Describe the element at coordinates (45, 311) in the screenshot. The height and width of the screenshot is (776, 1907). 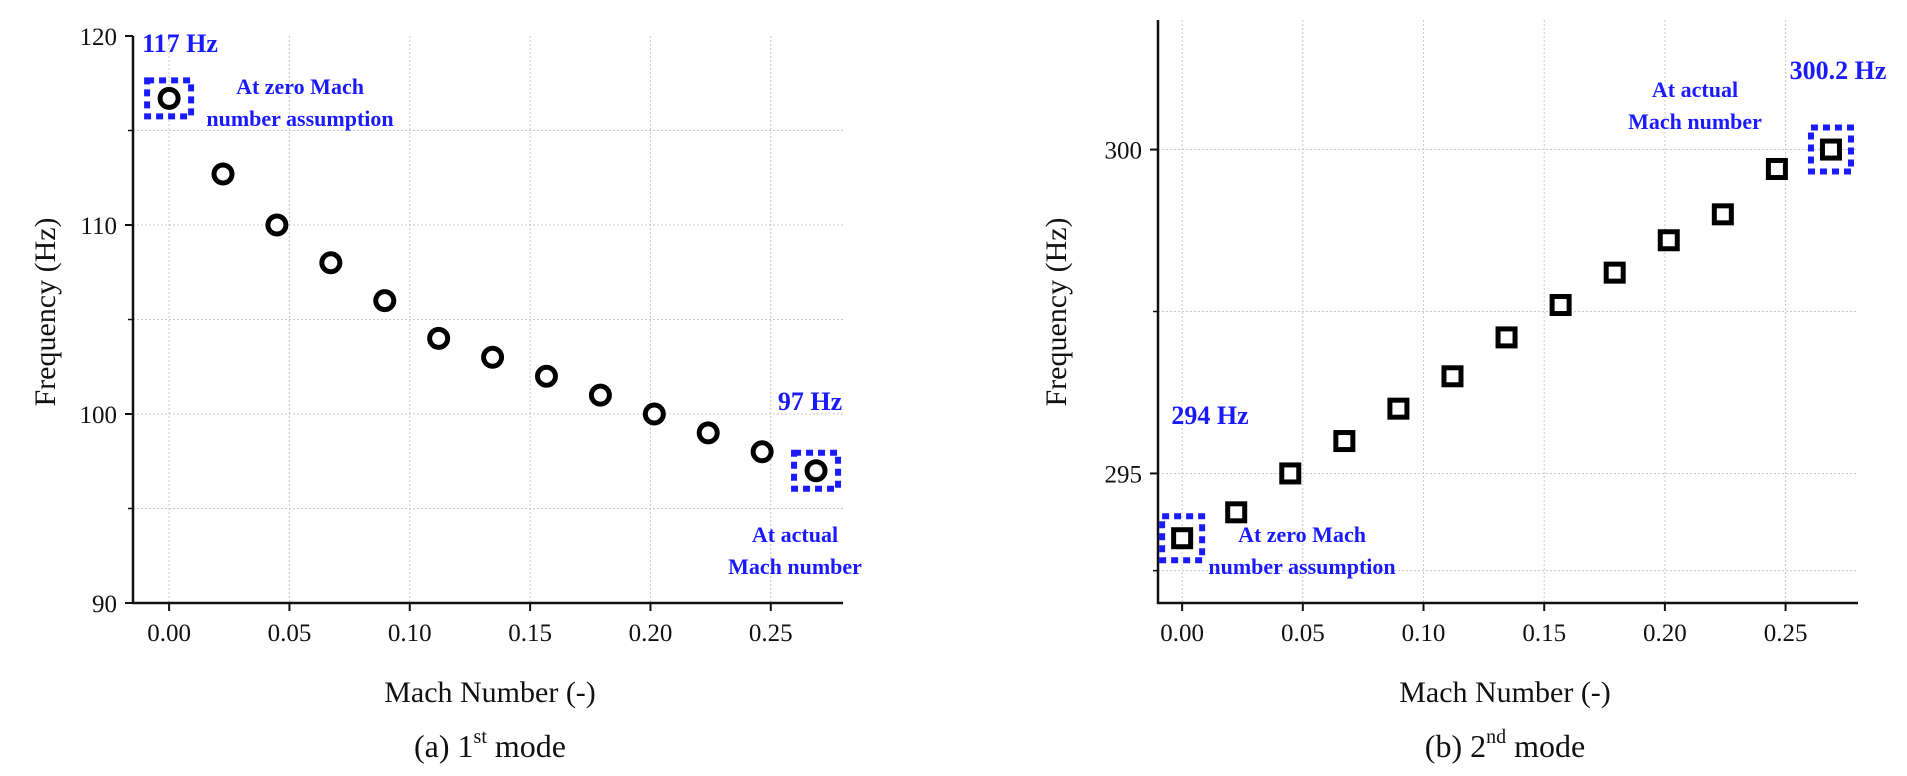
I see `panel-a-ylabel: Frequency (Hz)` at that location.